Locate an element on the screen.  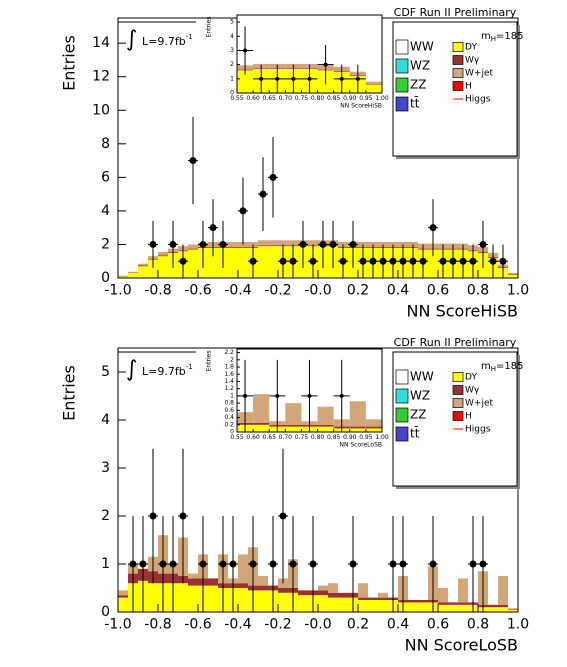
luminosity-text: L=9.7fb is located at coordinates (164, 371).